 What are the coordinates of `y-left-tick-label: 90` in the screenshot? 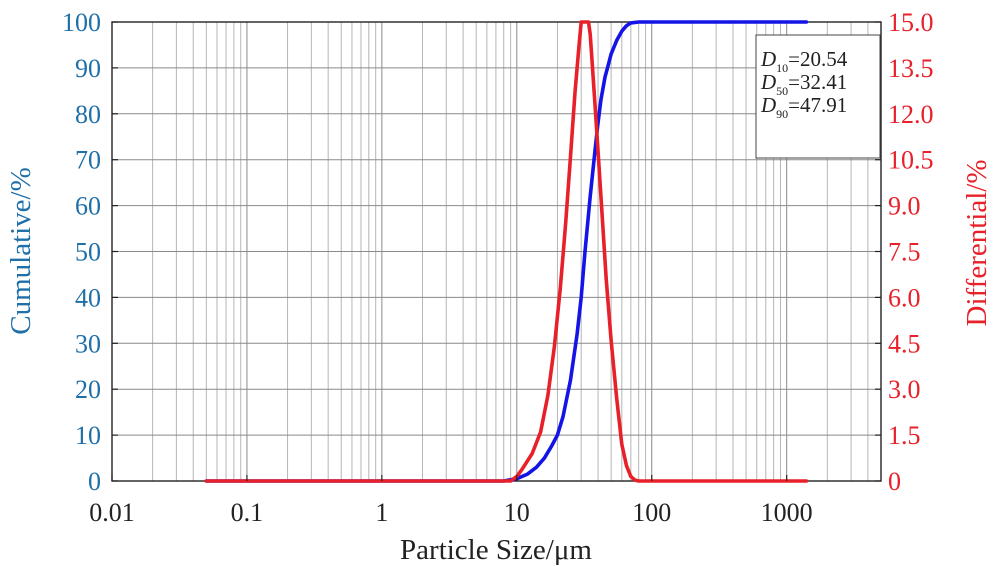 It's located at (88, 68).